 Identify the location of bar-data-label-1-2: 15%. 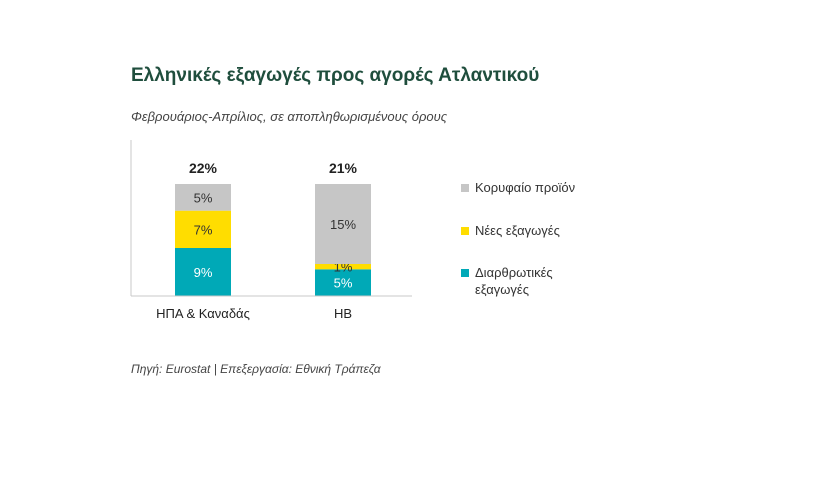
(343, 224).